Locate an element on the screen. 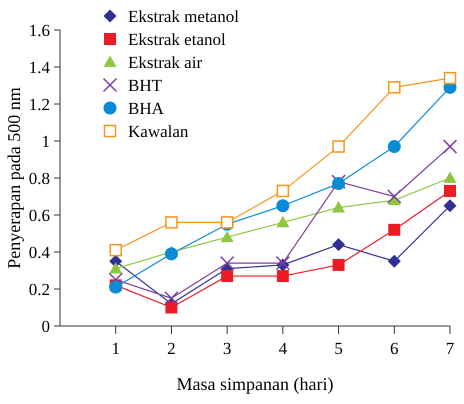  x-tick-label: 3 is located at coordinates (227, 348).